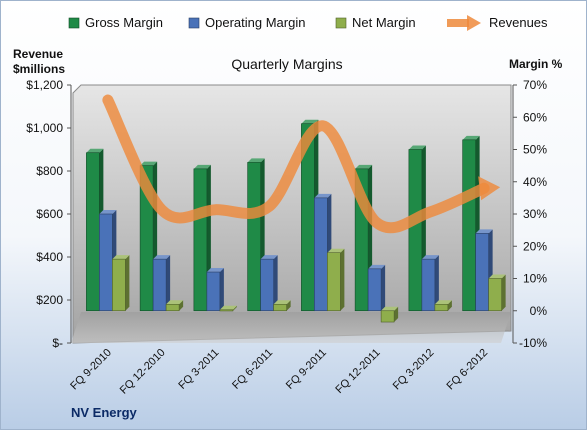 The width and height of the screenshot is (587, 436). What do you see at coordinates (49, 300) in the screenshot?
I see `left-tick-label: $200` at bounding box center [49, 300].